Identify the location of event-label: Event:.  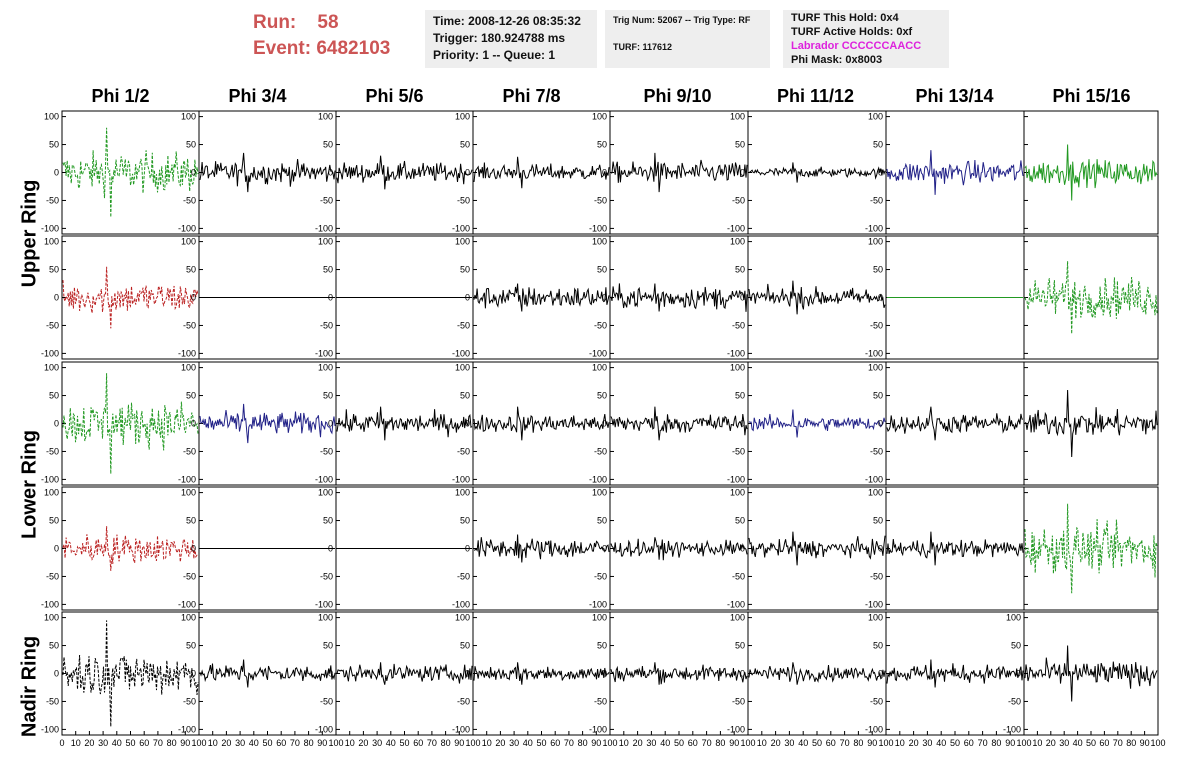
(282, 48).